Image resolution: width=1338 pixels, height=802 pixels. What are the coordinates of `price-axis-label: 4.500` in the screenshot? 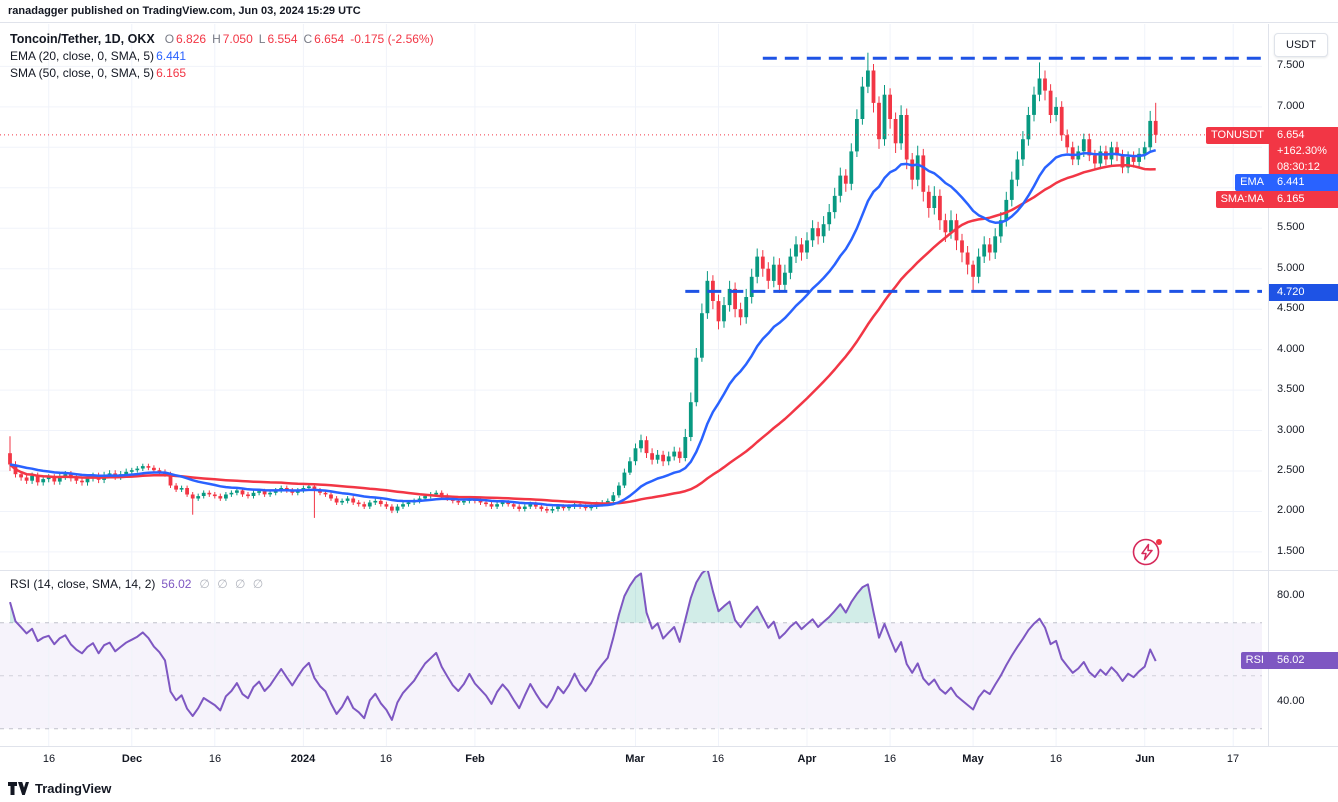 It's located at (1291, 308).